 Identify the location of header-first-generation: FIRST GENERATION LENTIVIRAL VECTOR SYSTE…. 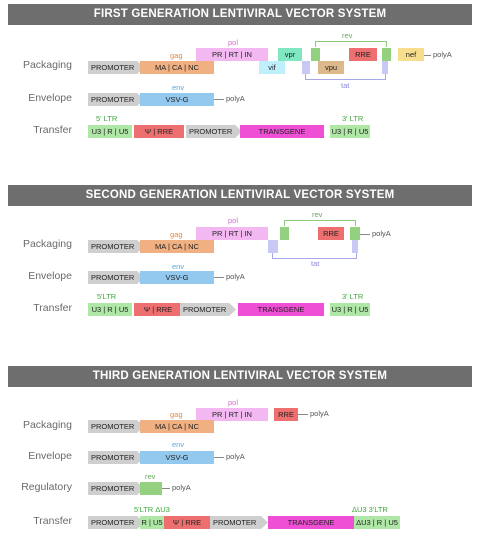
(240, 14).